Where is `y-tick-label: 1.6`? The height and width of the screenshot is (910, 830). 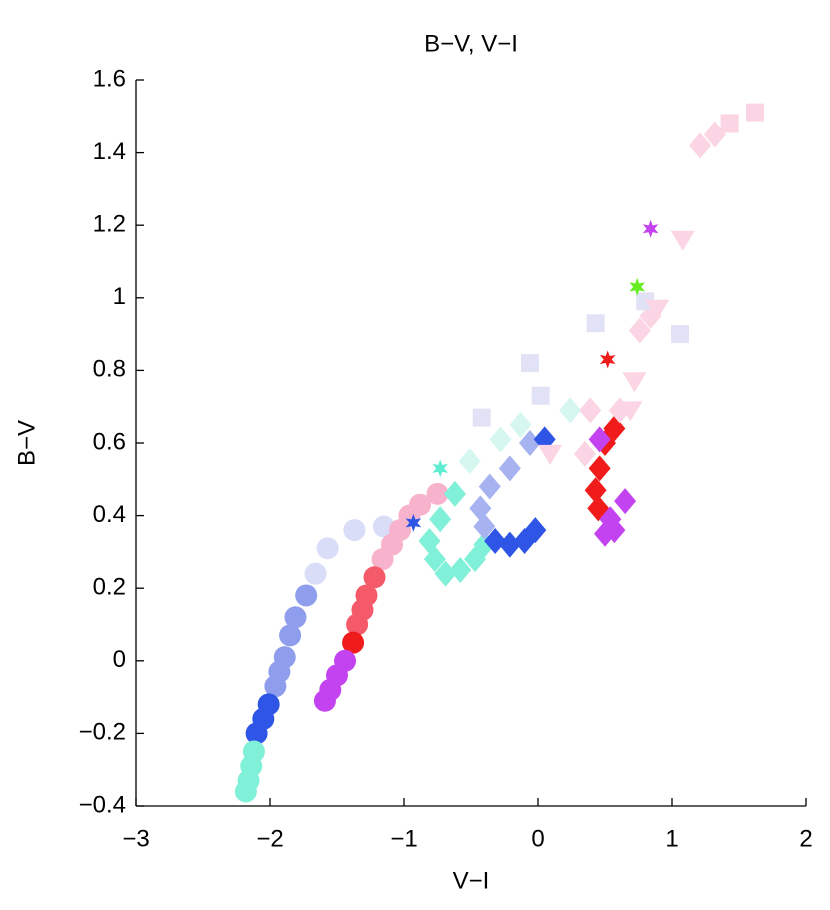
y-tick-label: 1.6 is located at coordinates (109, 78).